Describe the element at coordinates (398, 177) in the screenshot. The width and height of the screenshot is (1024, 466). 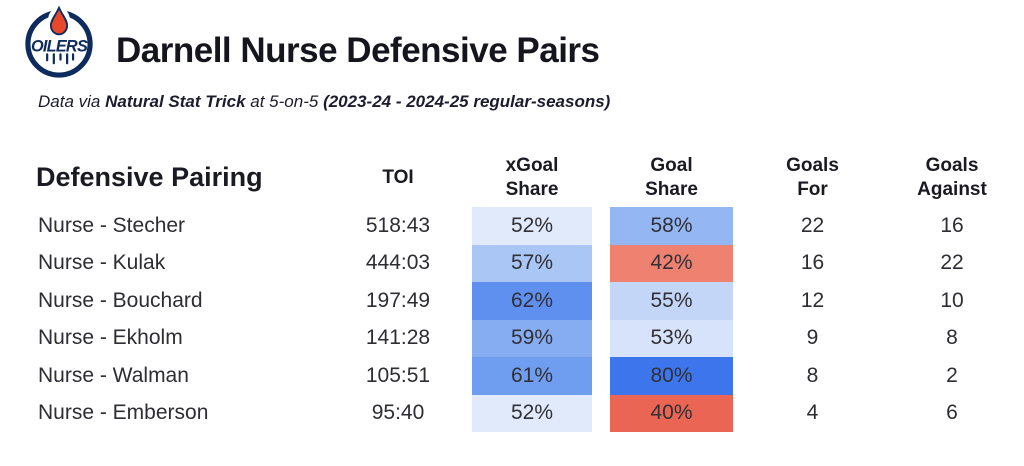
I see `column-header-toi: TOI` at that location.